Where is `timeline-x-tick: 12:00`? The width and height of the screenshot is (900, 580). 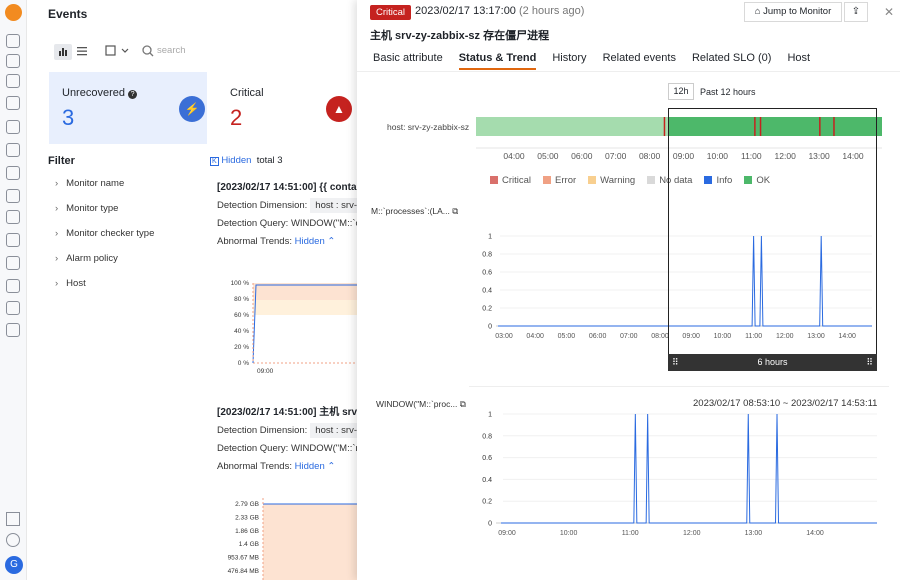
timeline-x-tick: 12:00 is located at coordinates (786, 156).